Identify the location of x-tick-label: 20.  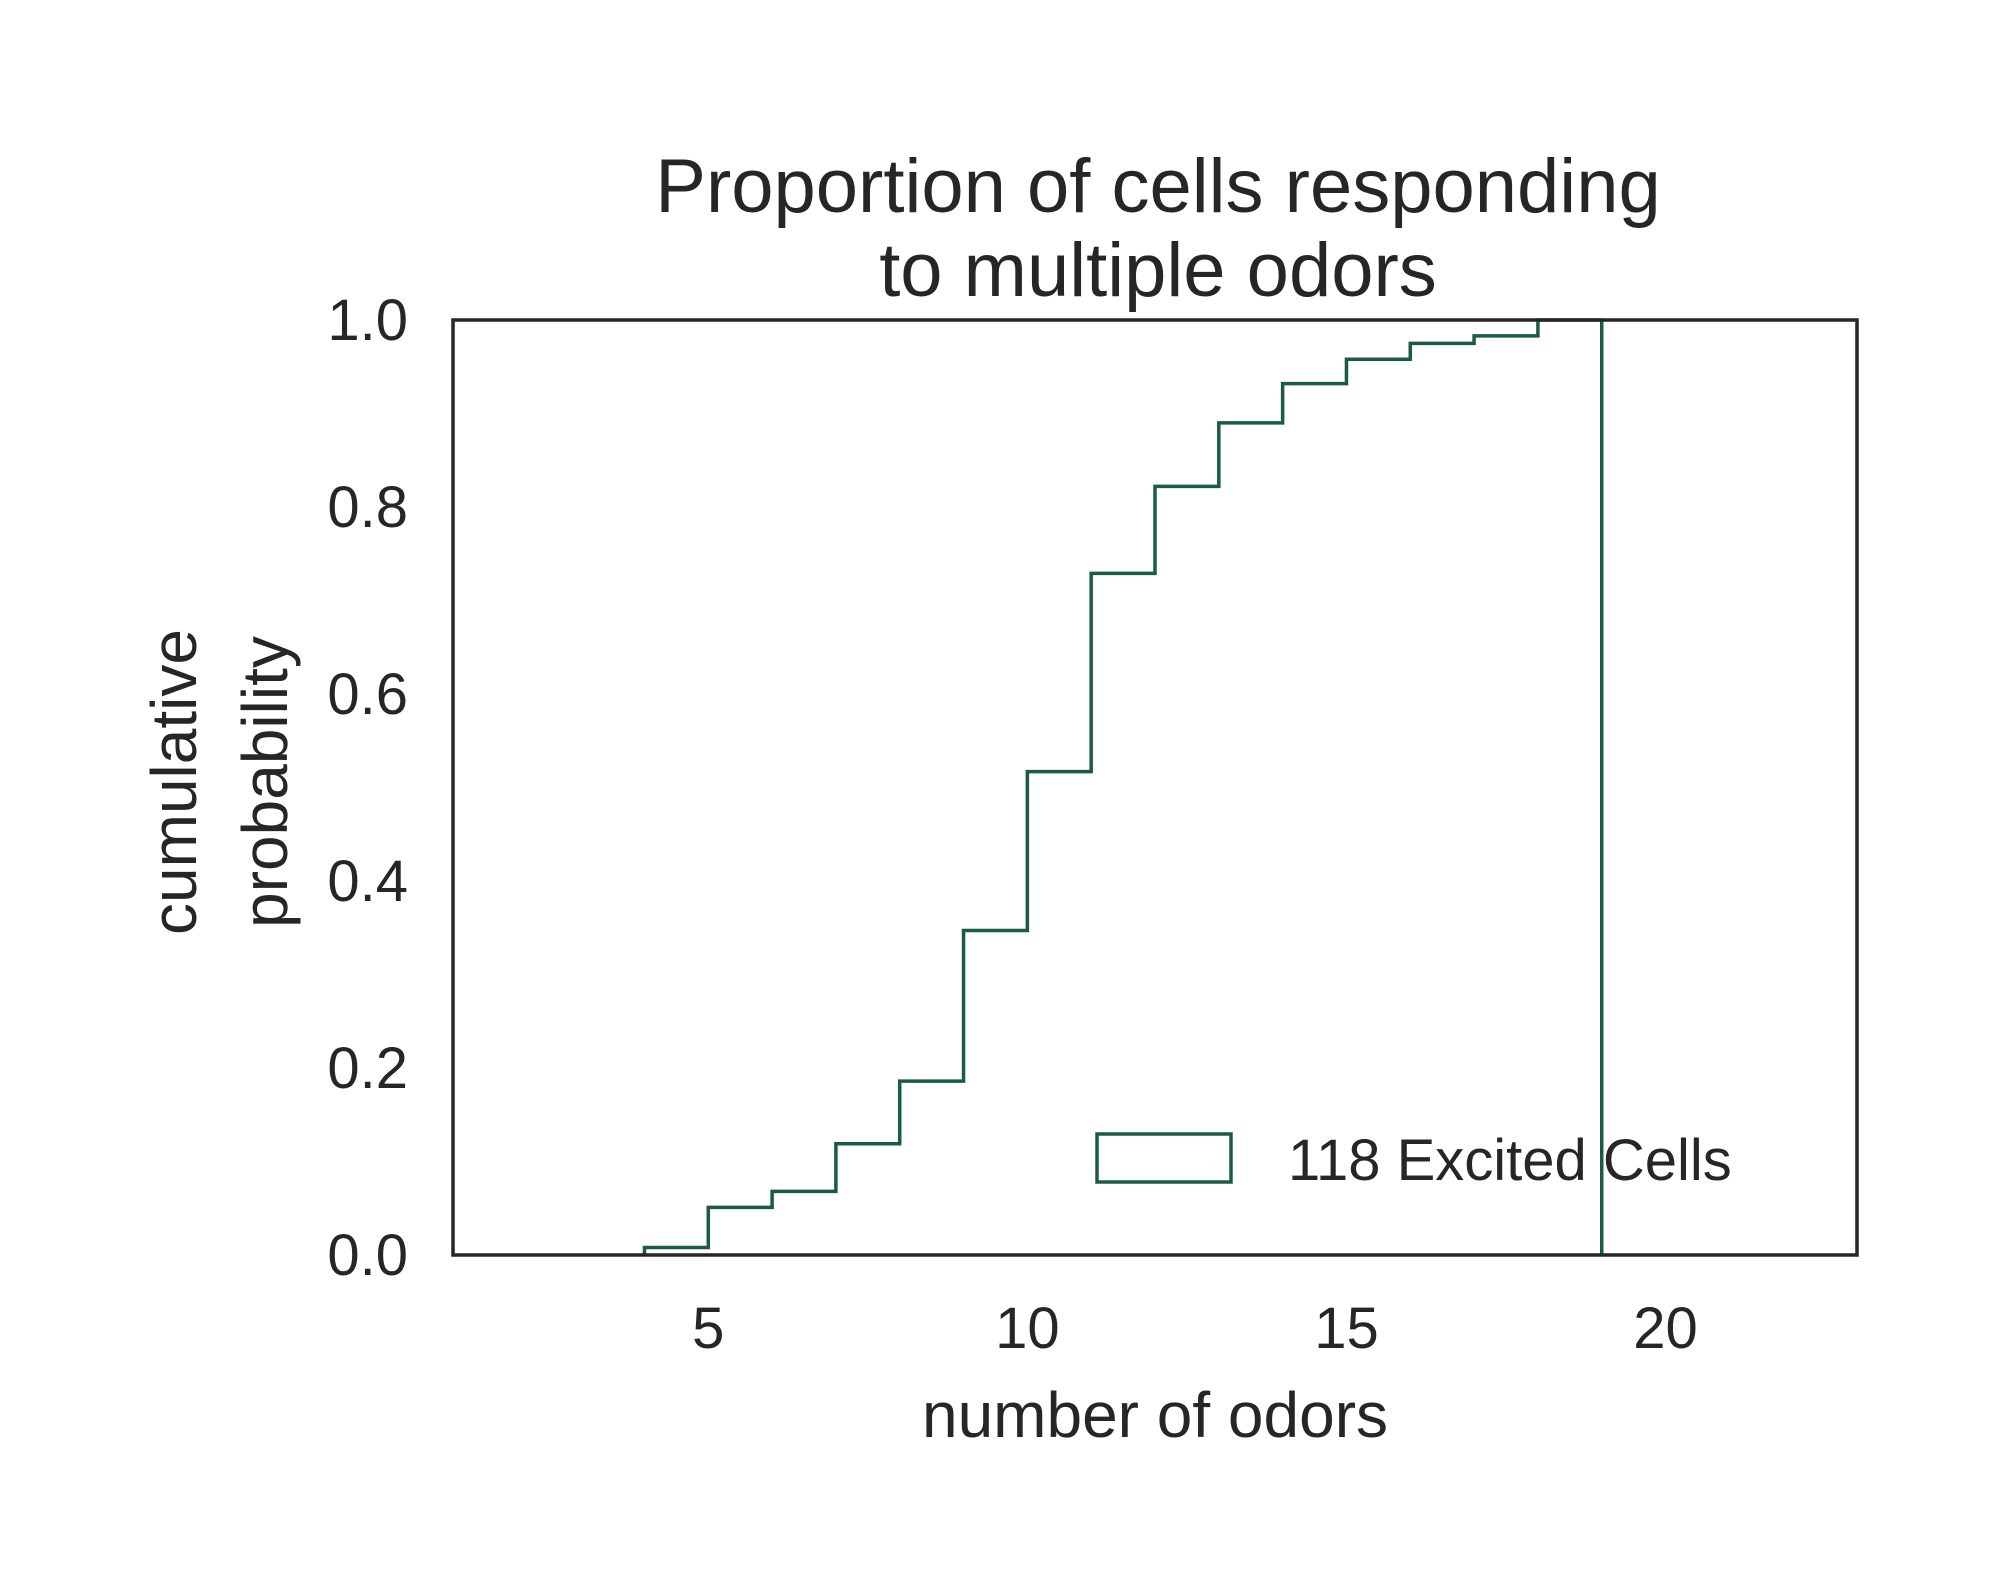
(1665, 1328).